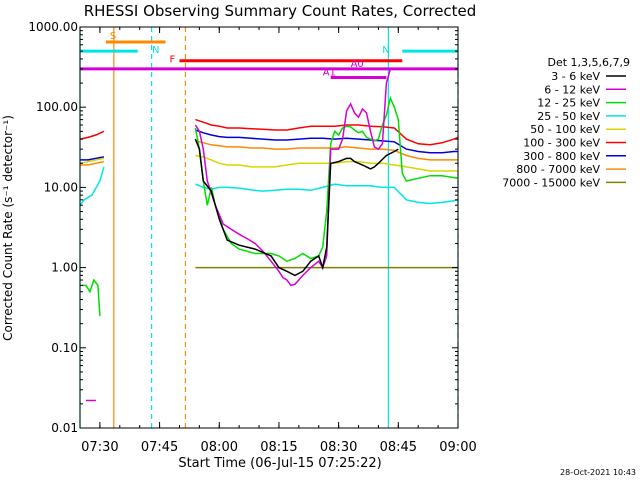 The height and width of the screenshot is (480, 640). What do you see at coordinates (99, 447) in the screenshot?
I see `x-tick-label: 07:30` at bounding box center [99, 447].